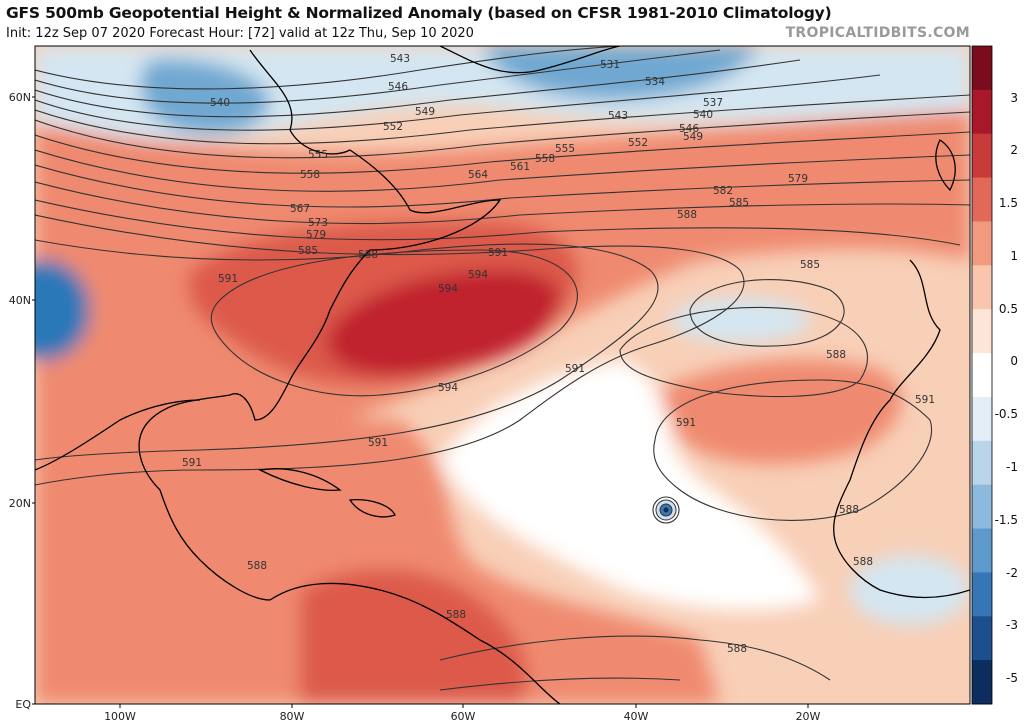 Image resolution: width=1024 pixels, height=724 pixels. I want to click on longitude-label: 80W, so click(292, 716).